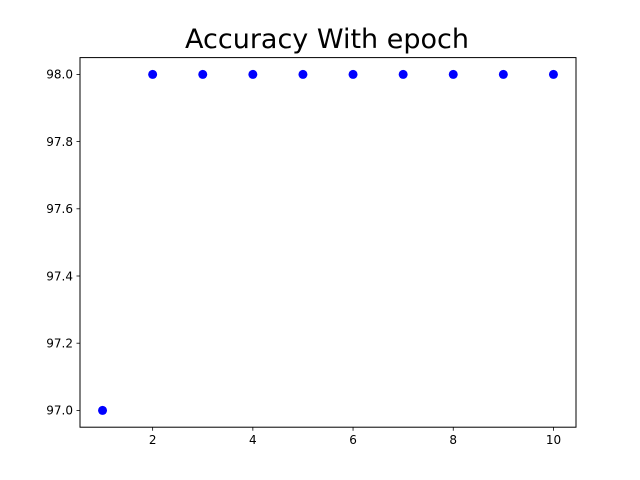  What do you see at coordinates (59, 209) in the screenshot?
I see `y-tick-label: 97.6` at bounding box center [59, 209].